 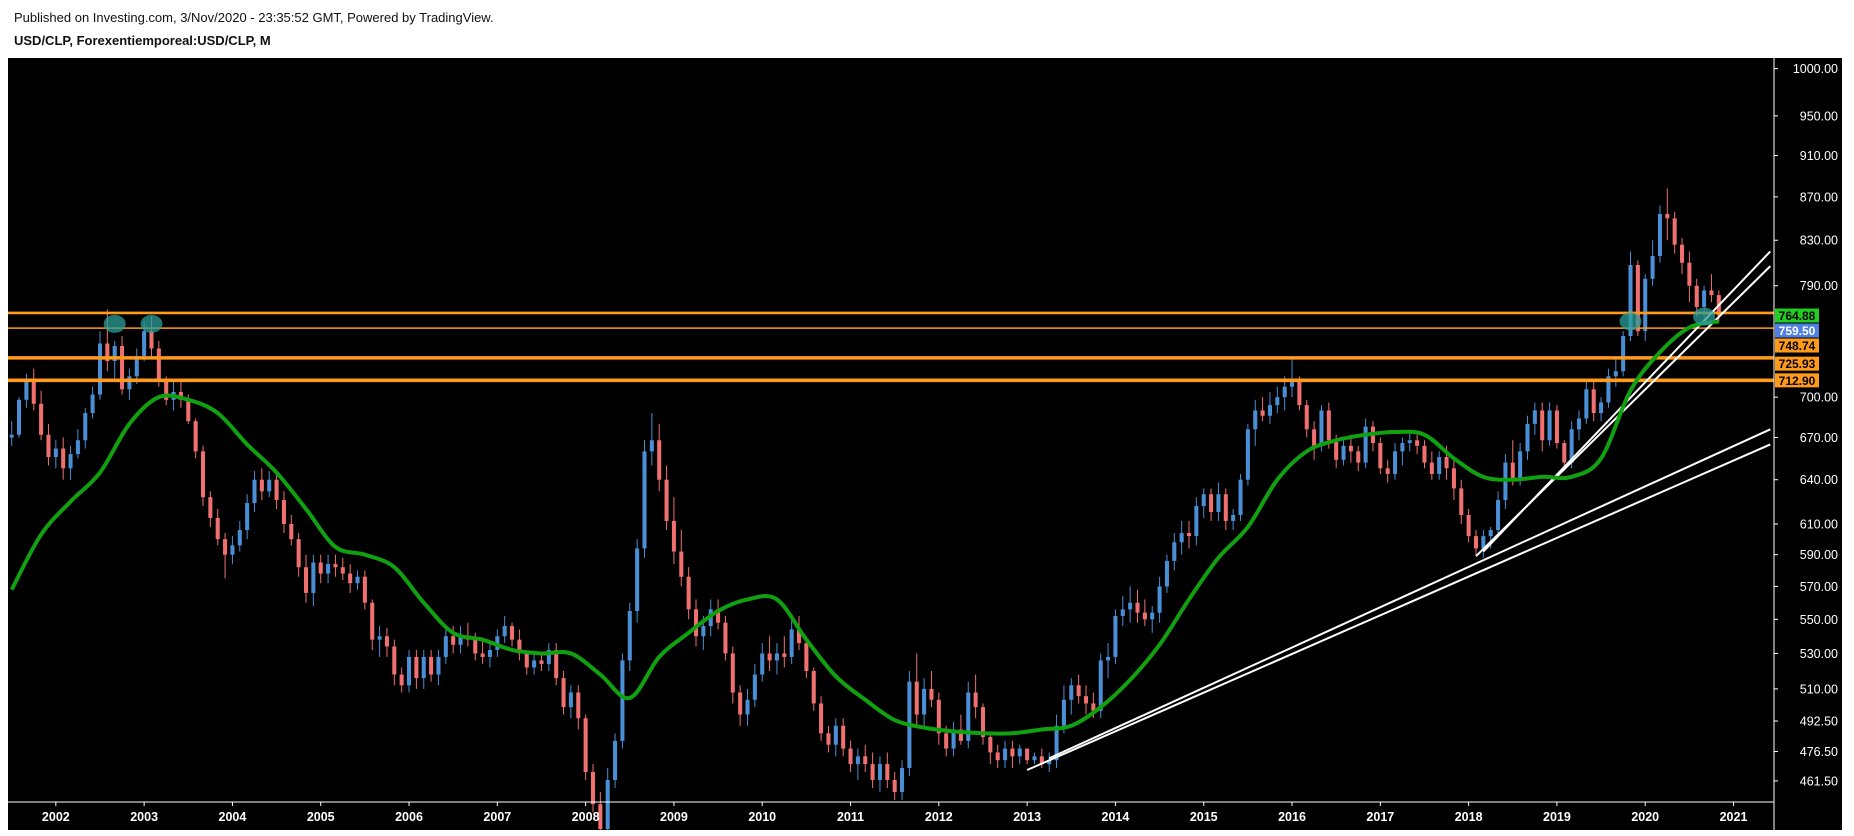 What do you see at coordinates (1797, 363) in the screenshot?
I see `price-badge-box` at bounding box center [1797, 363].